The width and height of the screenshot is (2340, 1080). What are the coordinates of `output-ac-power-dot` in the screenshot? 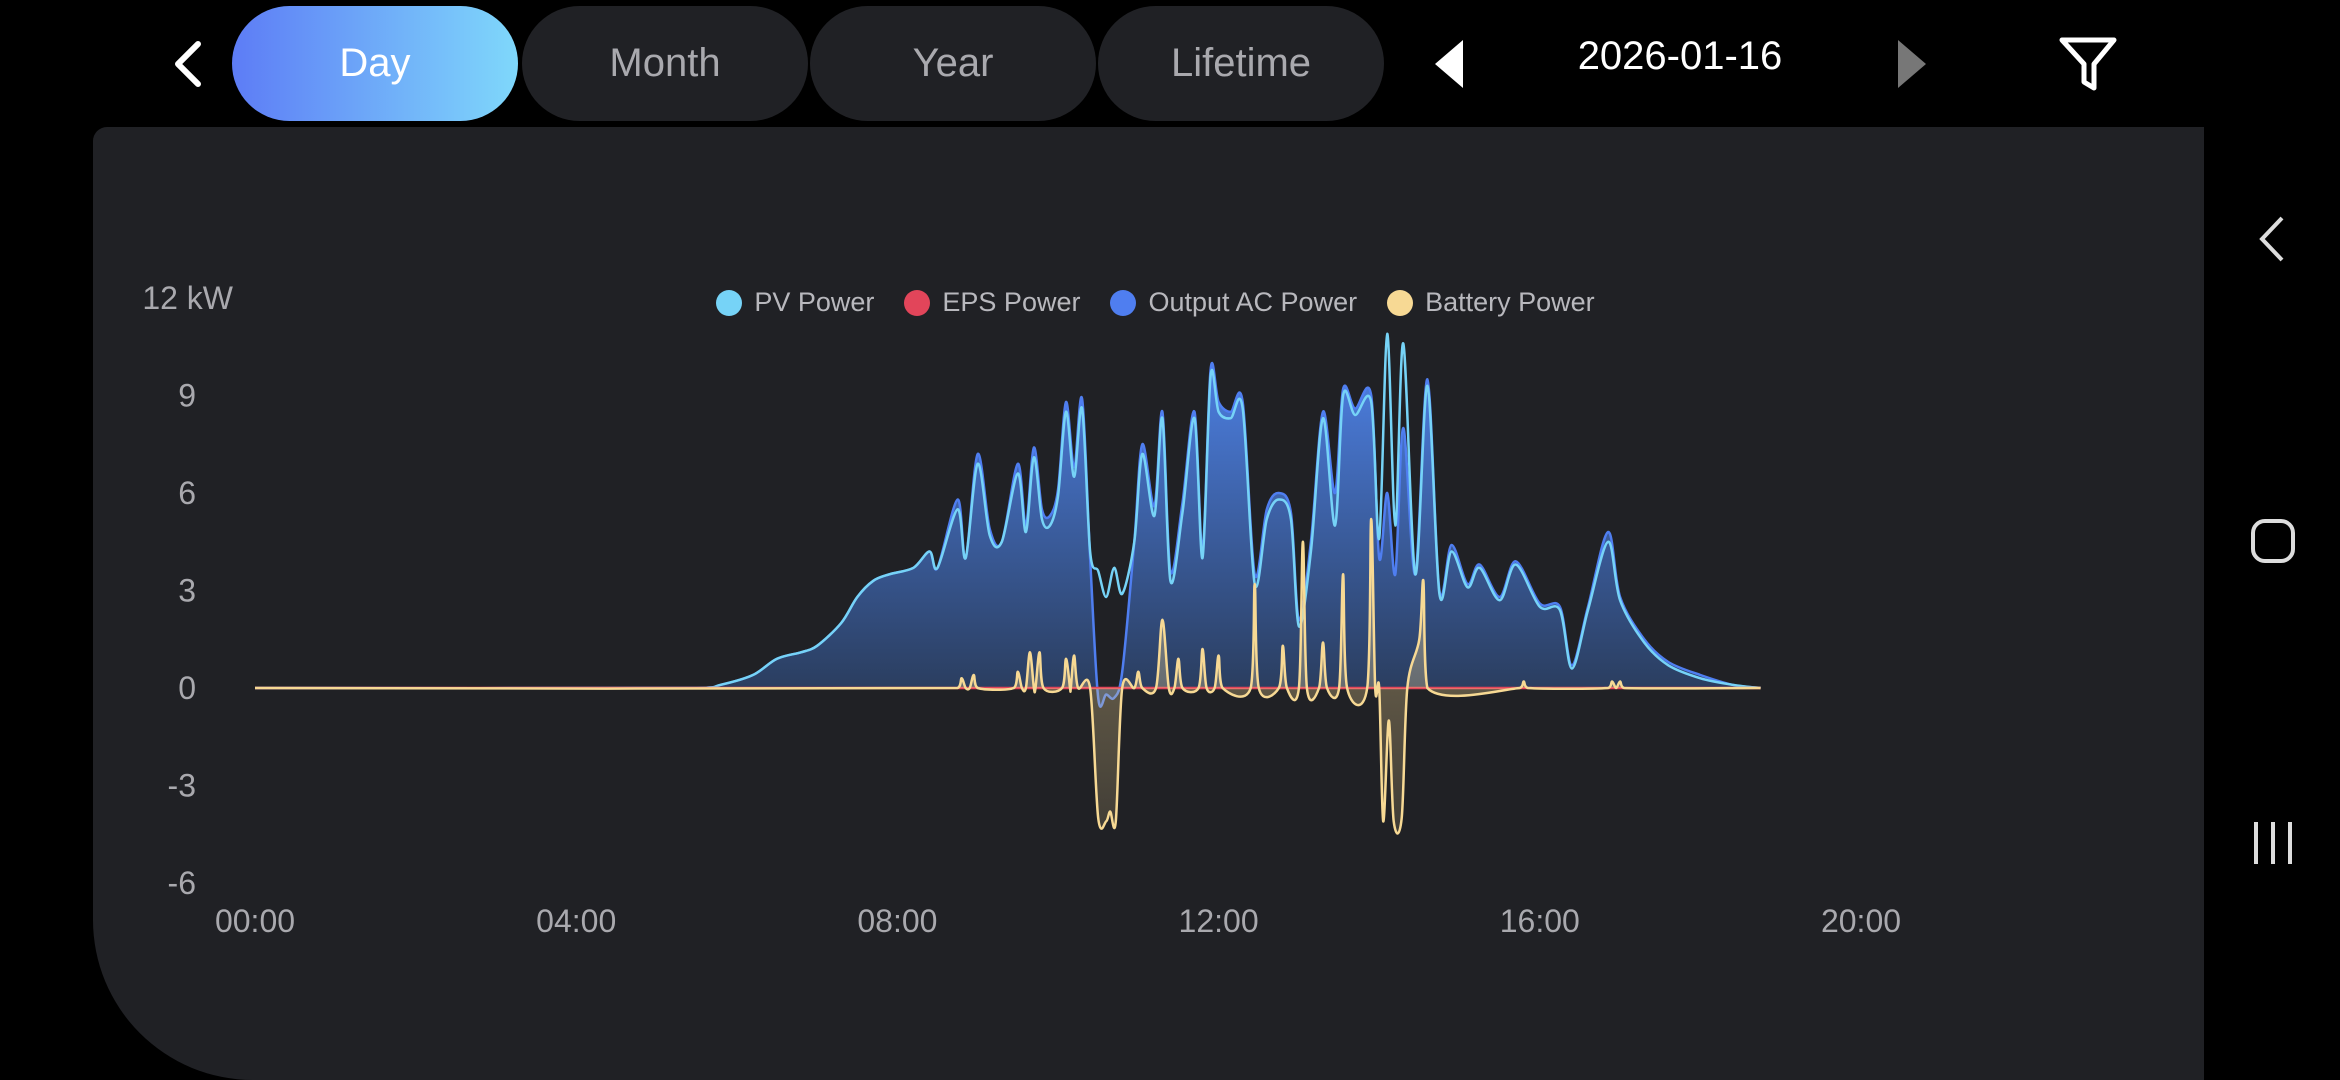 It's located at (1123, 302).